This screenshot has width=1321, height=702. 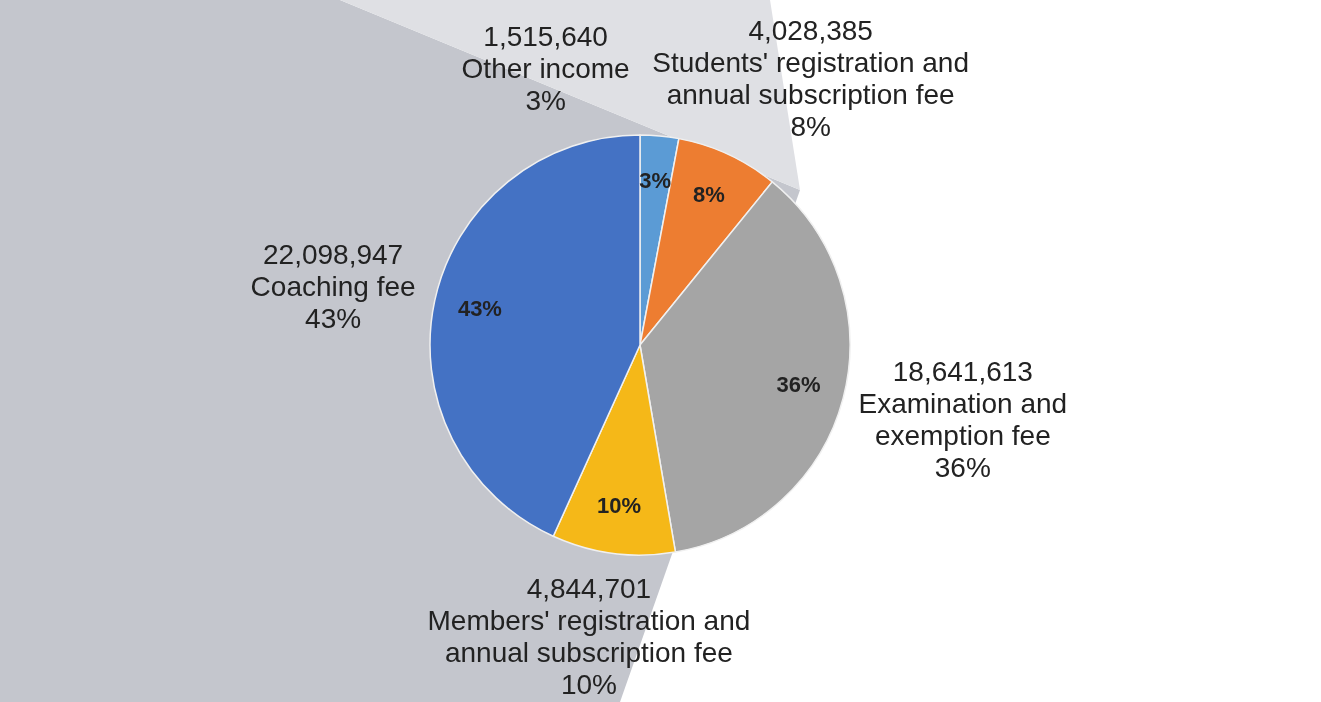 I want to click on slice-label: Examination and exemption fee, so click(x=963, y=420).